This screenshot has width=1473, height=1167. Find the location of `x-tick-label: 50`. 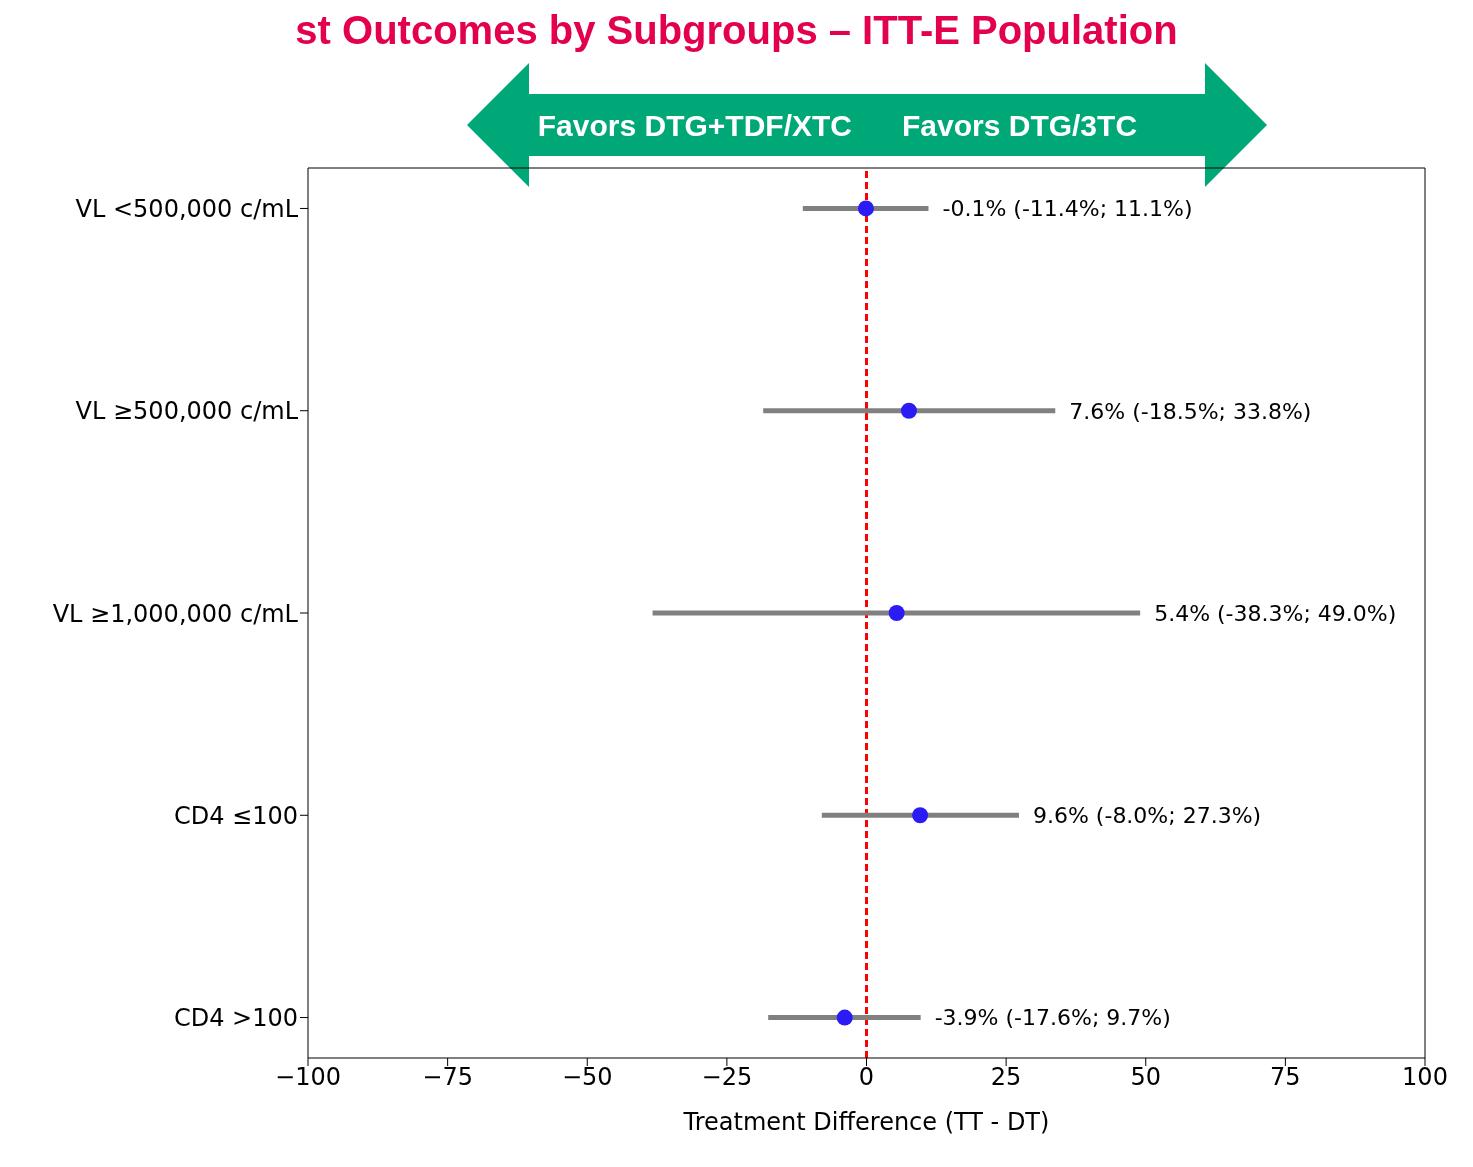

x-tick-label: 50 is located at coordinates (1146, 1077).